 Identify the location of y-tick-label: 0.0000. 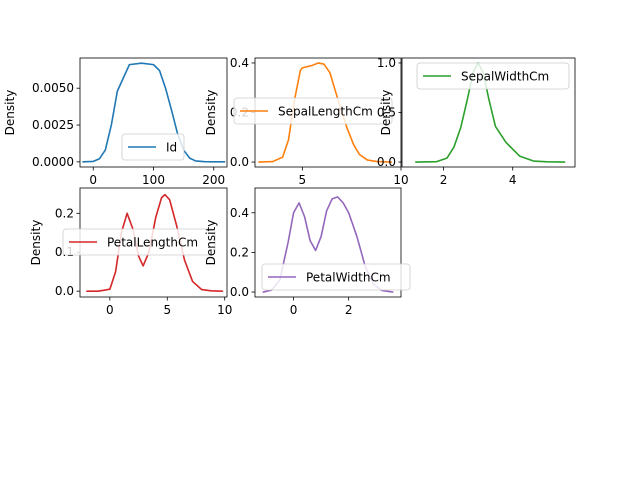
(53, 162).